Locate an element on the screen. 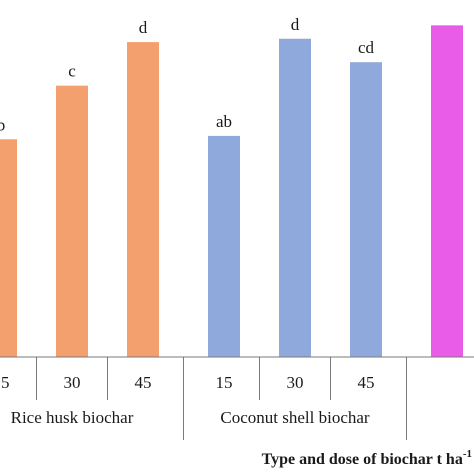 The width and height of the screenshot is (474, 474). significance-letter: ab is located at coordinates (224, 121).